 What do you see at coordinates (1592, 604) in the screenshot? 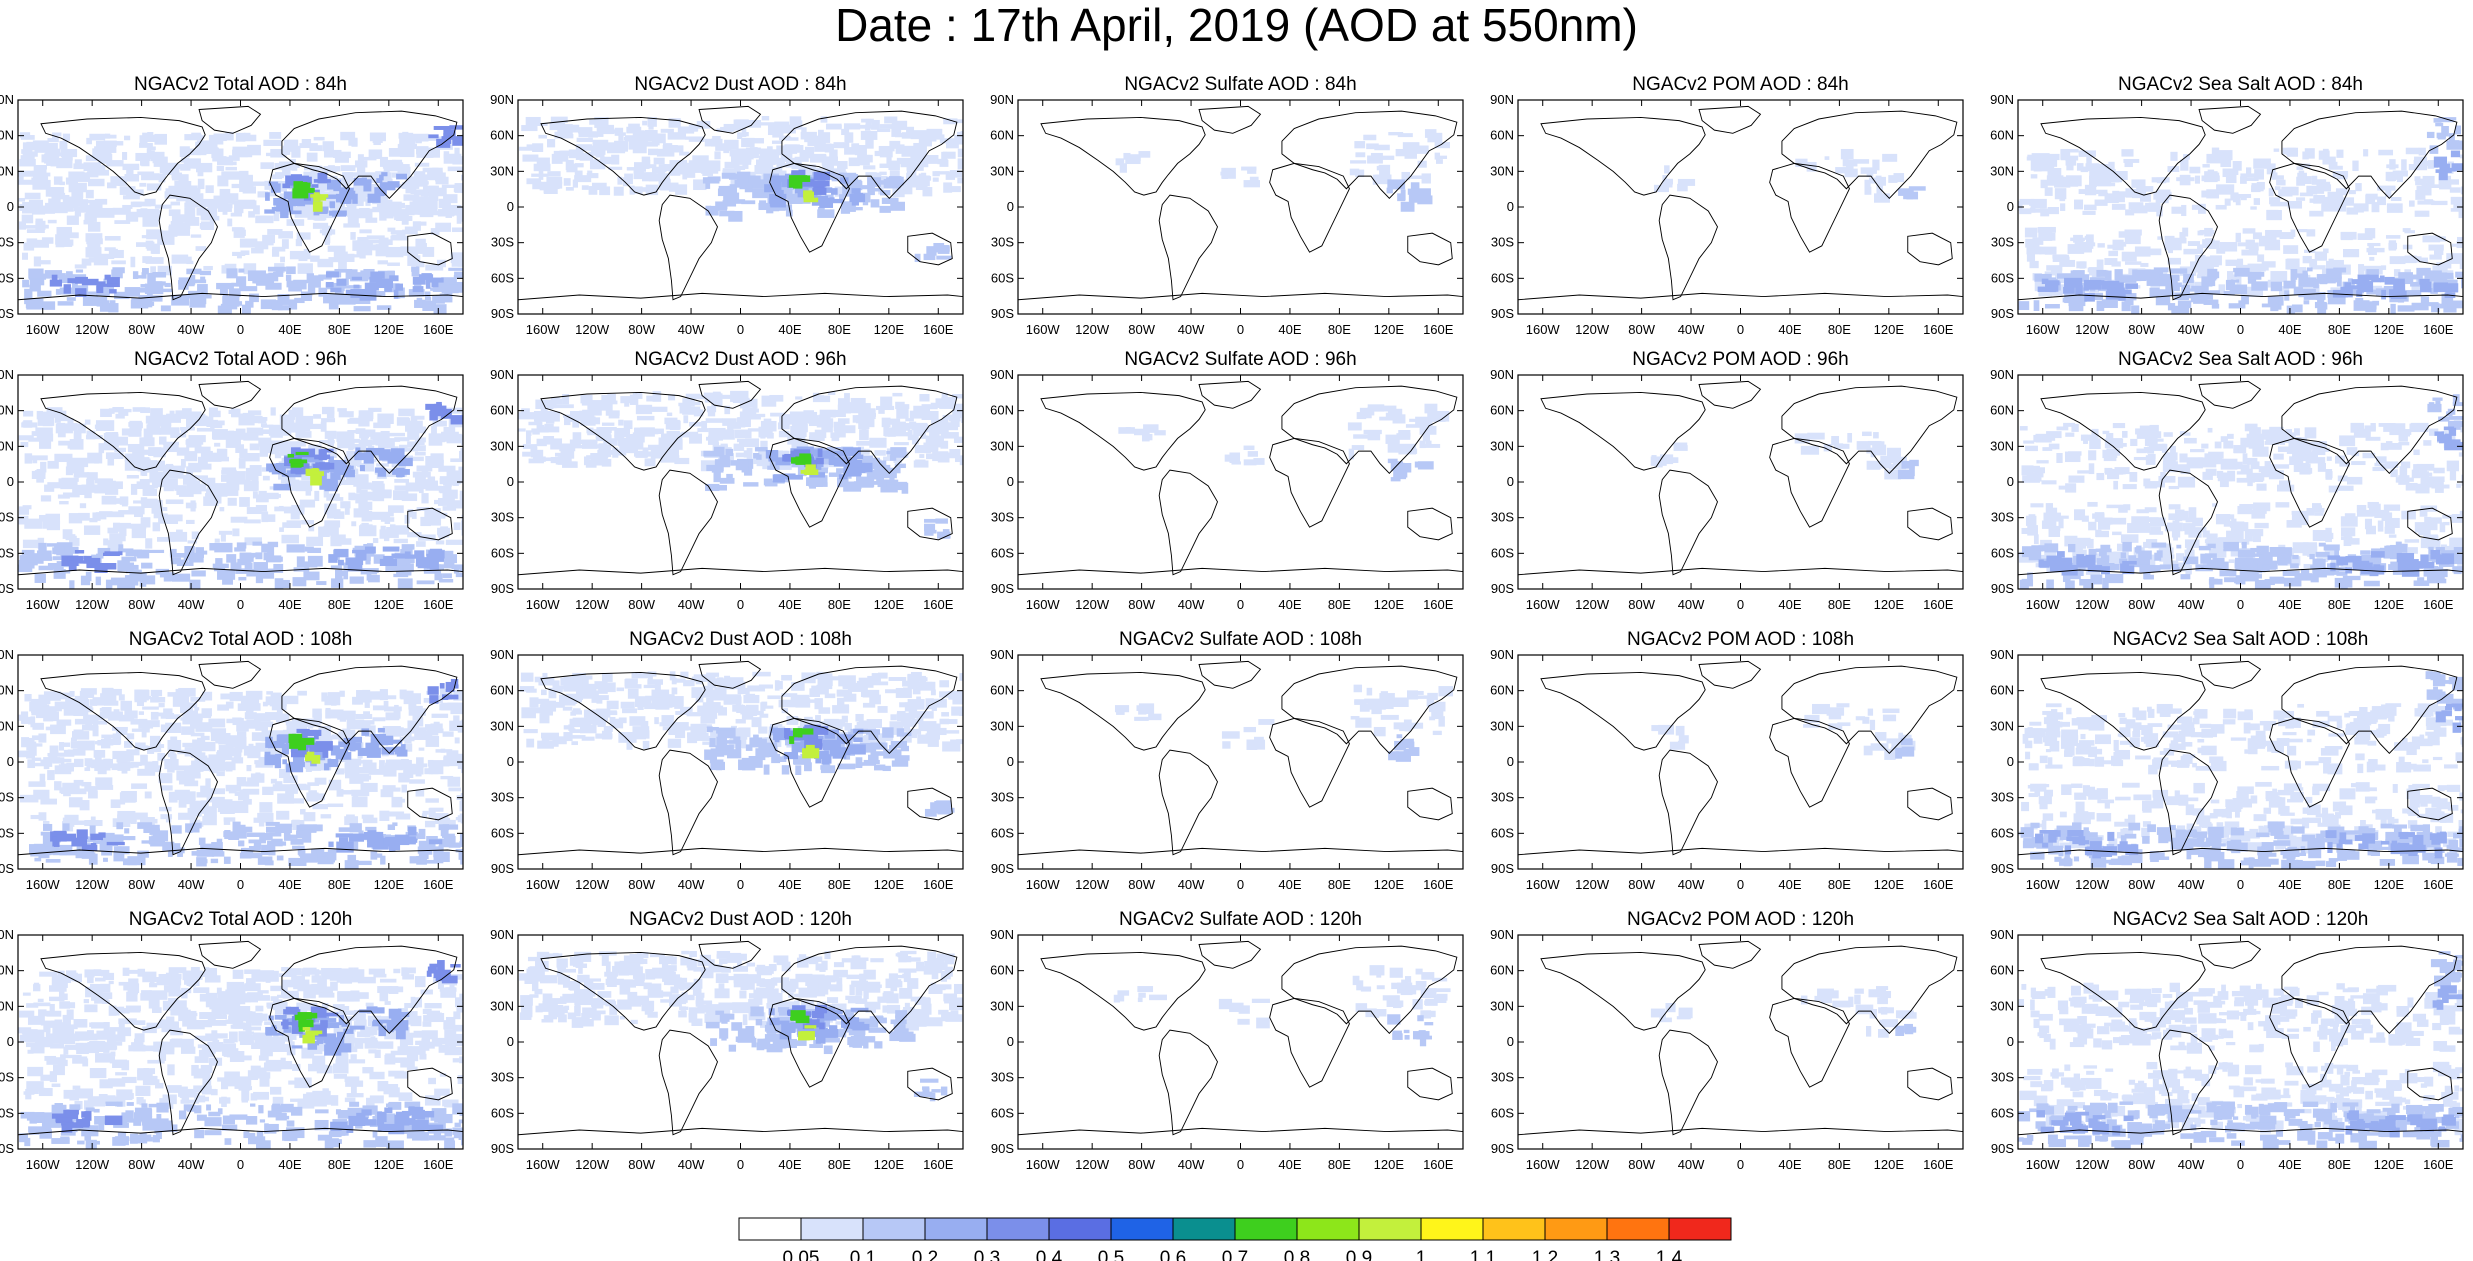
I see `lon-tick-label: 120W` at bounding box center [1592, 604].